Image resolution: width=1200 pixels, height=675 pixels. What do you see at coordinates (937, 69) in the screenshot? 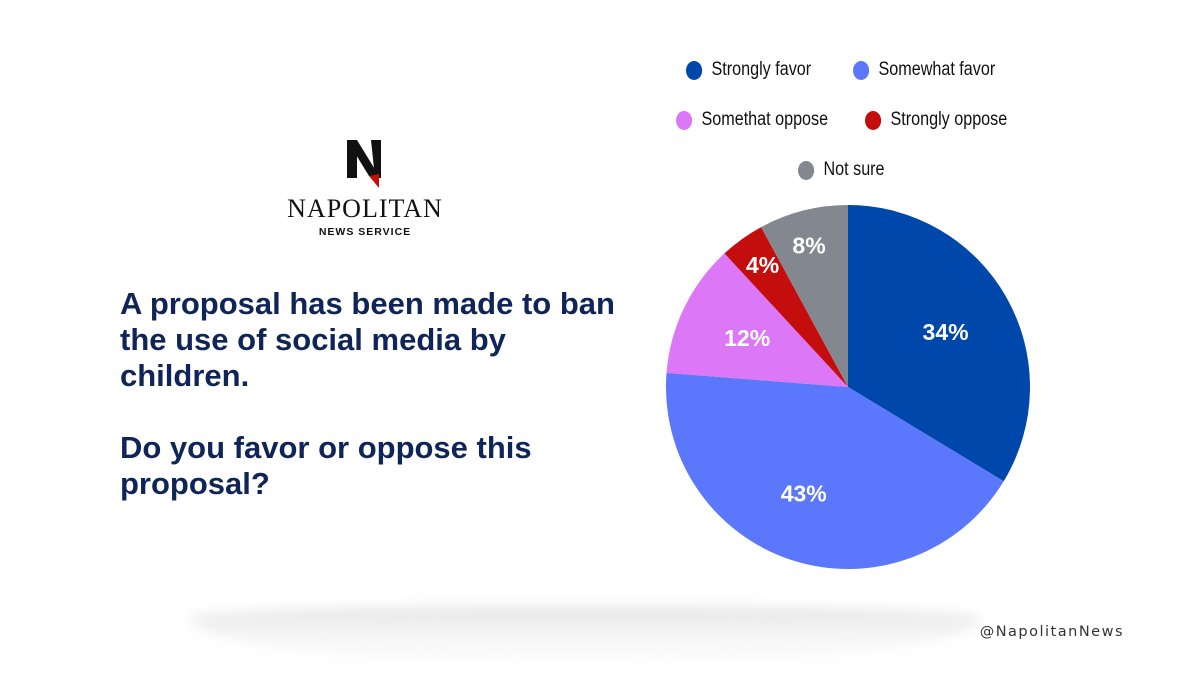
I see `legend-label: Somewhat favor` at bounding box center [937, 69].